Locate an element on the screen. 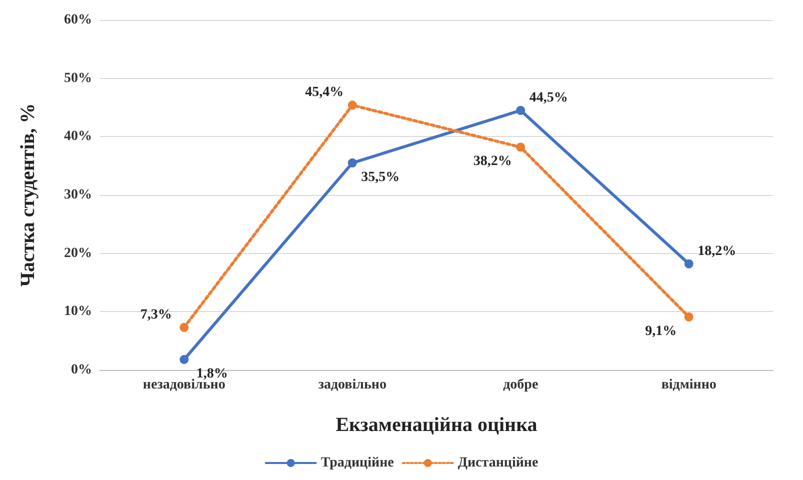 The image size is (803, 480). x-tick-label: задовільно is located at coordinates (352, 385).